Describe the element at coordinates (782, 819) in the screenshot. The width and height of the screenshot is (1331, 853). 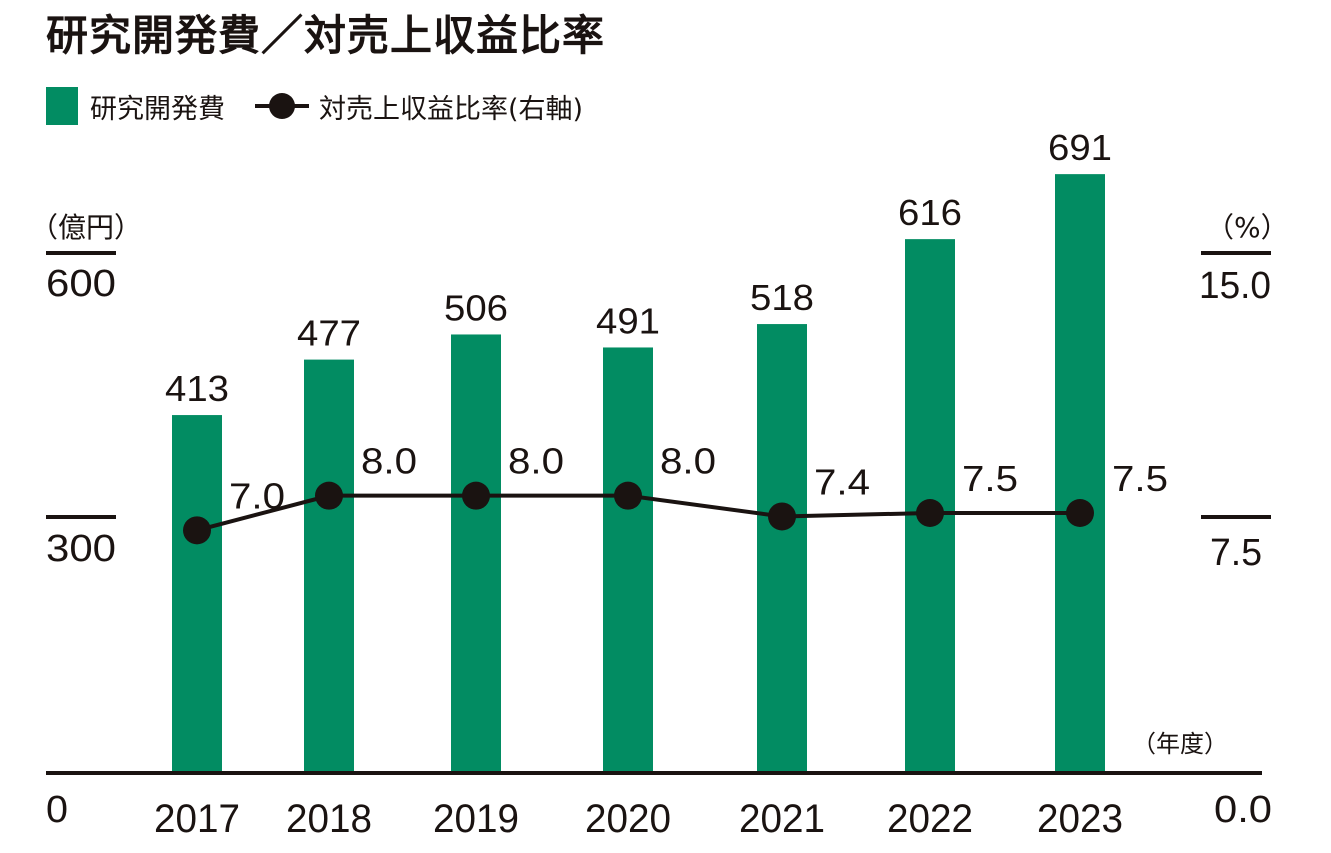
I see `x-tick-label: 2021` at that location.